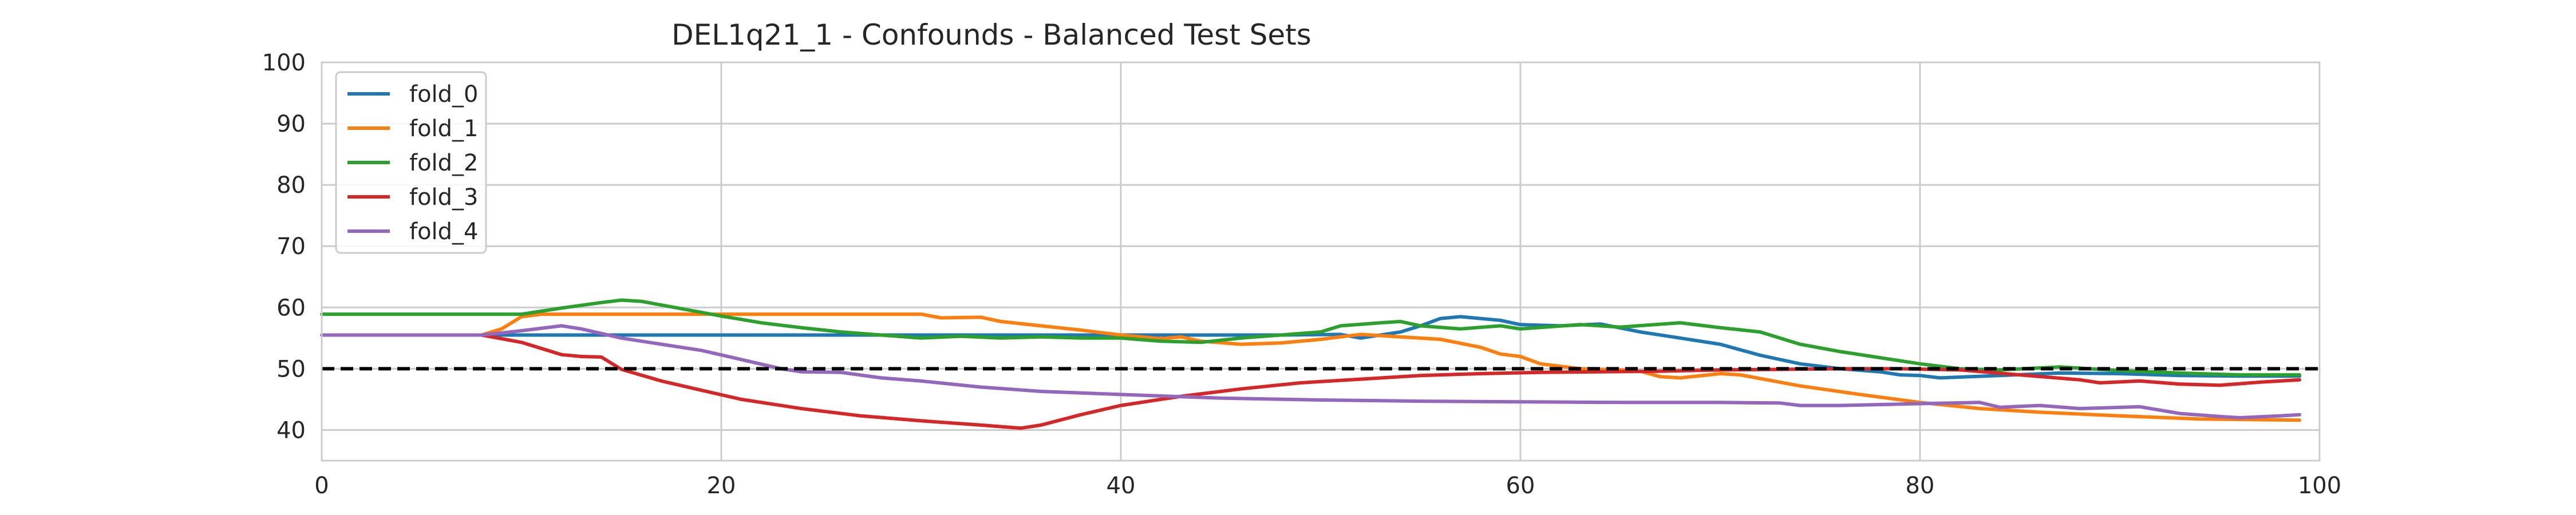 The width and height of the screenshot is (2576, 515). I want to click on legend: fold_0 fold_1 fold_2 fold_3 fold_4, so click(411, 162).